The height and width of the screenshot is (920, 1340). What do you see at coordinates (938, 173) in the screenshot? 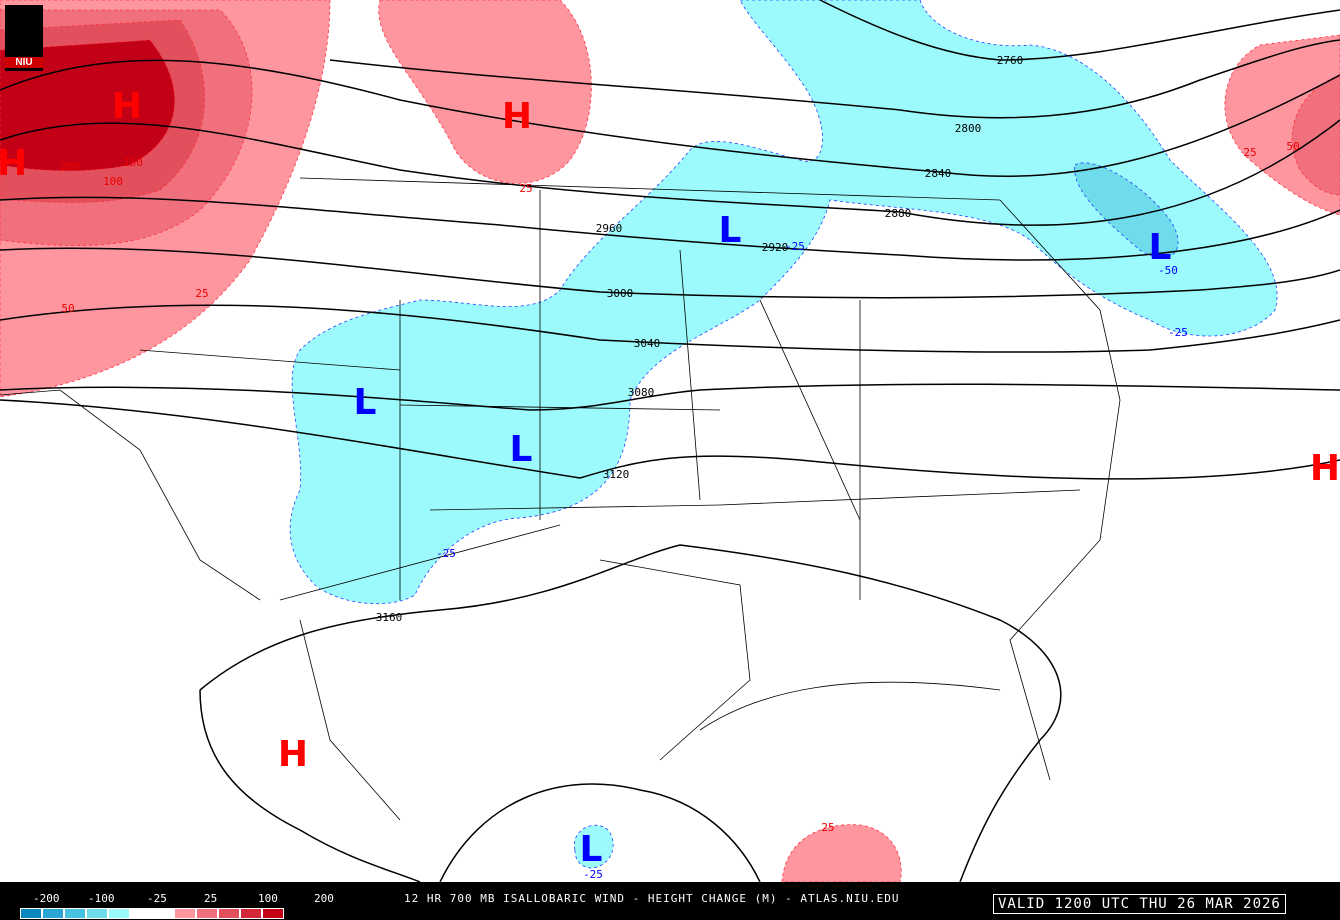
I see `contour-label: 2840` at bounding box center [938, 173].